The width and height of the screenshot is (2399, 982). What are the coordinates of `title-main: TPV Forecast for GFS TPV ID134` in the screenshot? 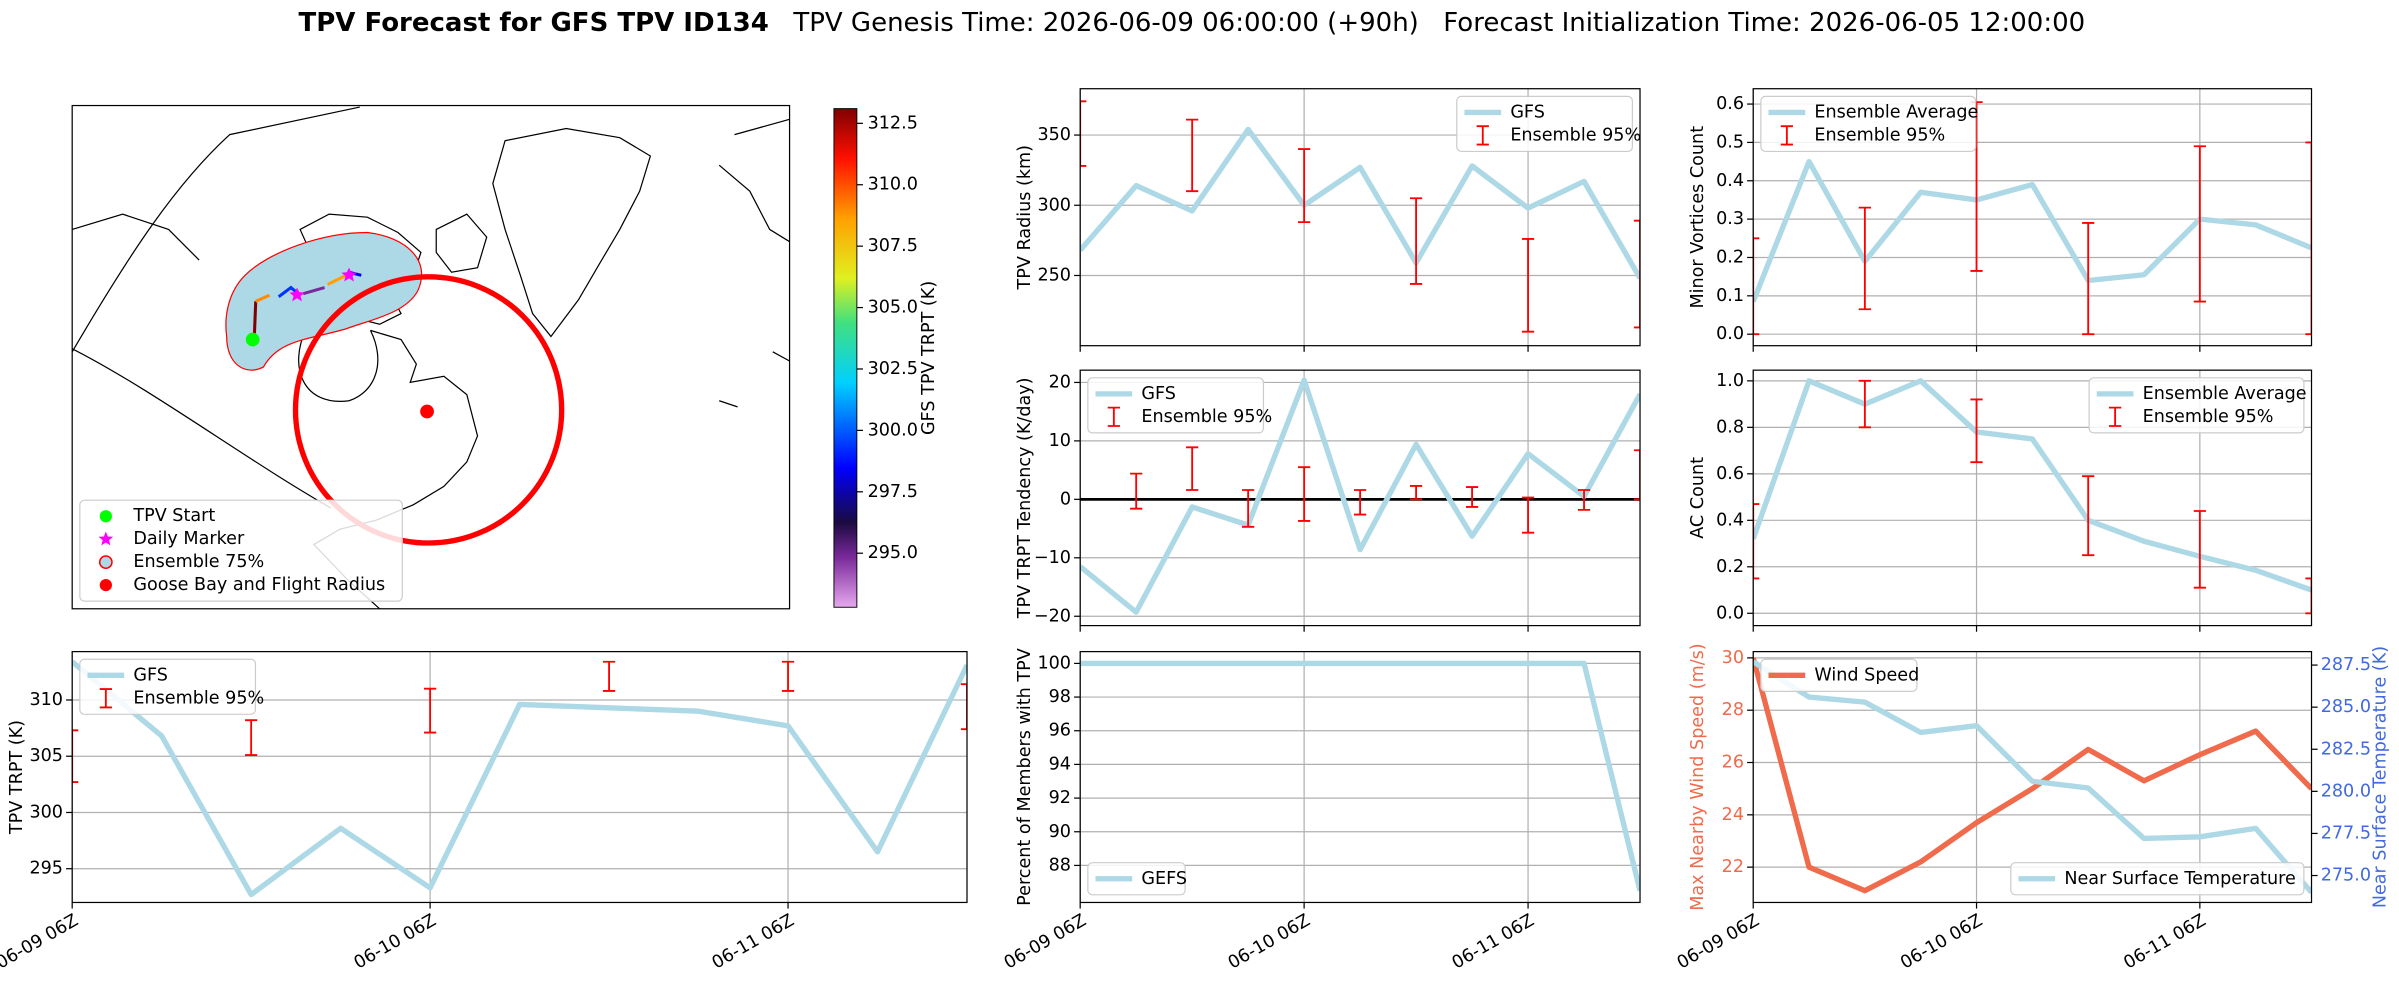 It's located at (534, 22).